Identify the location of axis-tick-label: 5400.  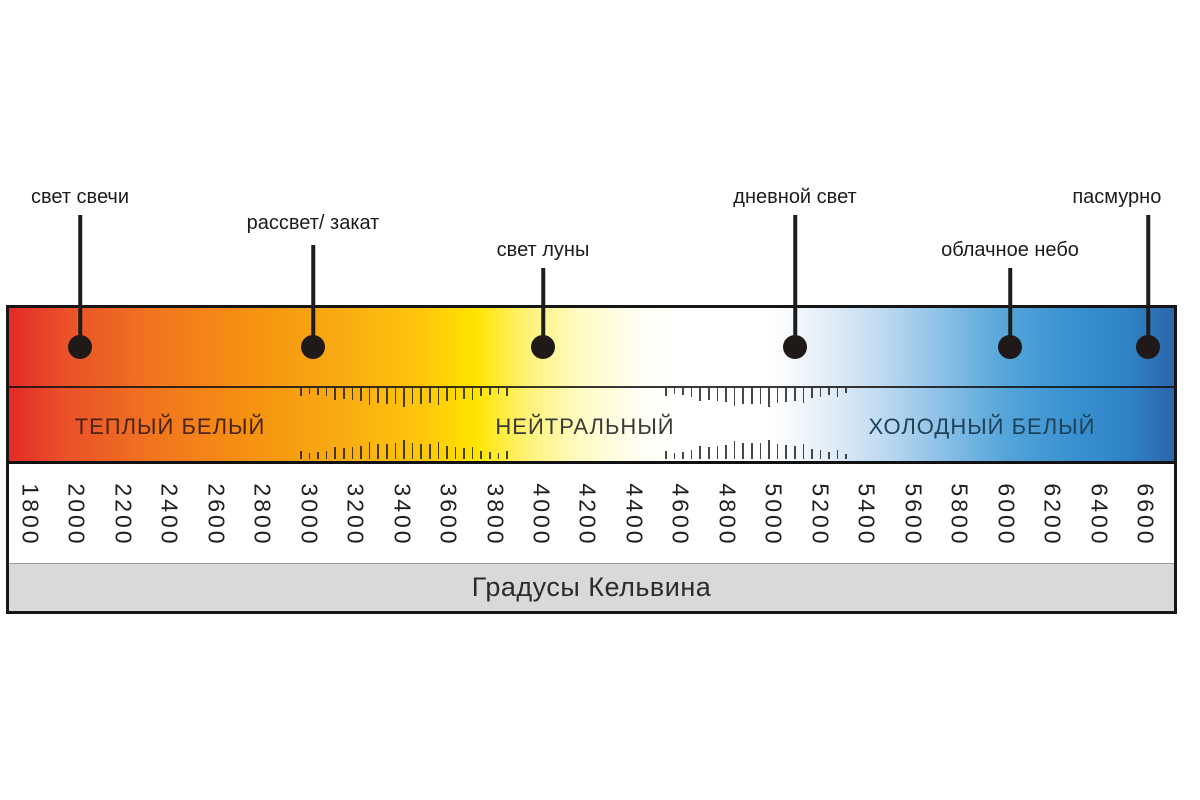
(866, 515).